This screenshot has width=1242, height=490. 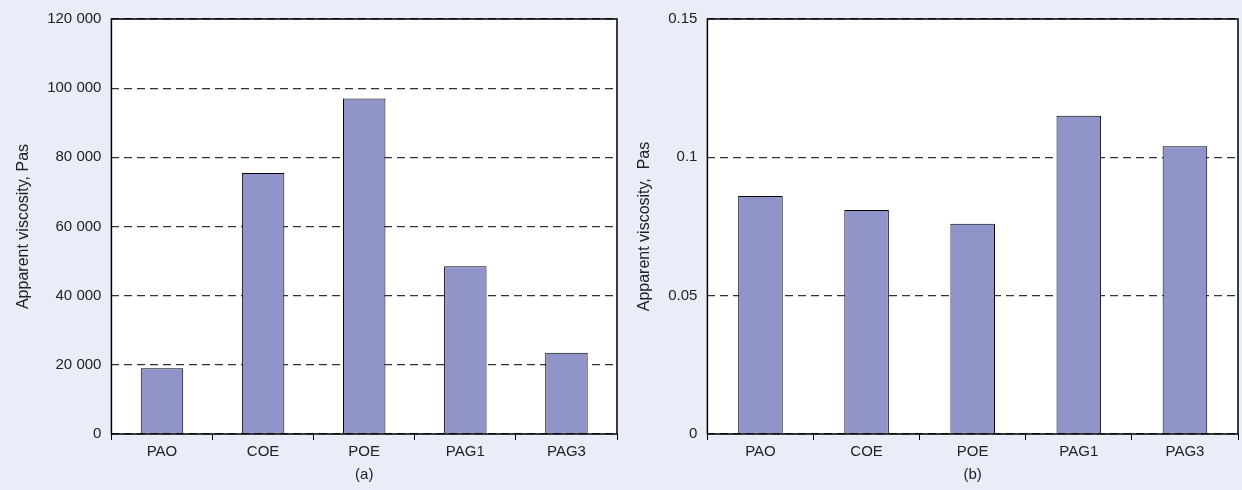 I want to click on y-tick-label: 80 000, so click(x=78, y=156).